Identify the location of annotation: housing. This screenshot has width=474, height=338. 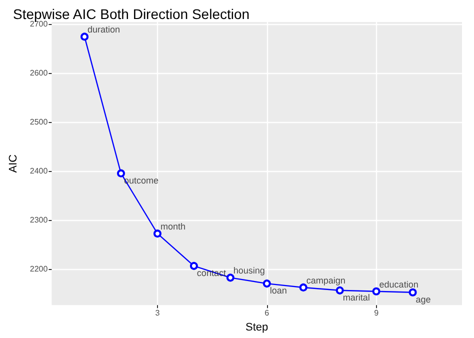
(249, 271).